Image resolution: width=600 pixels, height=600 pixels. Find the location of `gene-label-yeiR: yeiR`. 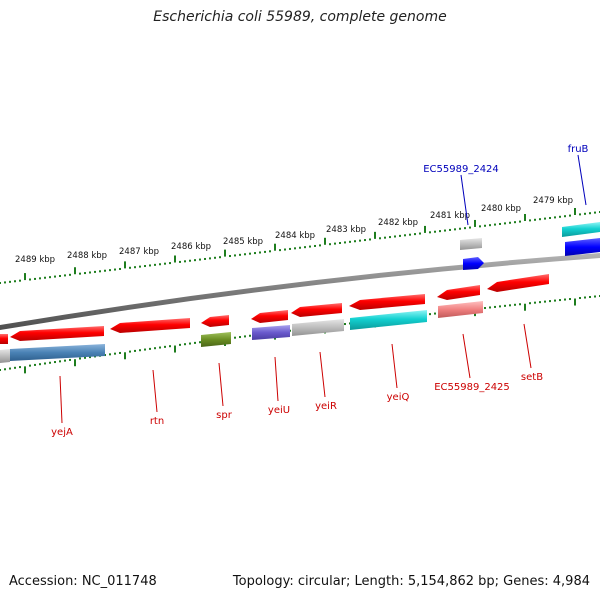

gene-label-yeiR: yeiR is located at coordinates (326, 406).